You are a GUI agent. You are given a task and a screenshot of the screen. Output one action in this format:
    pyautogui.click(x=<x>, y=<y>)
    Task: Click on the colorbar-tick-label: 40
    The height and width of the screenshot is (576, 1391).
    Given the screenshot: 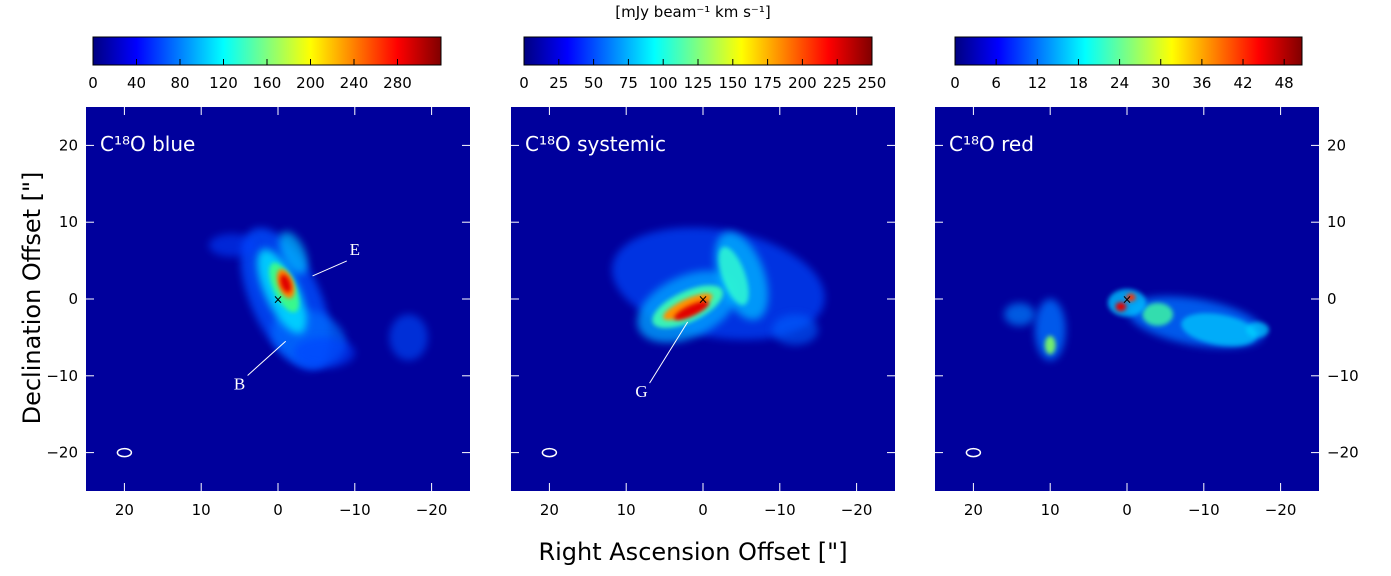 What is the action you would take?
    pyautogui.click(x=136, y=83)
    